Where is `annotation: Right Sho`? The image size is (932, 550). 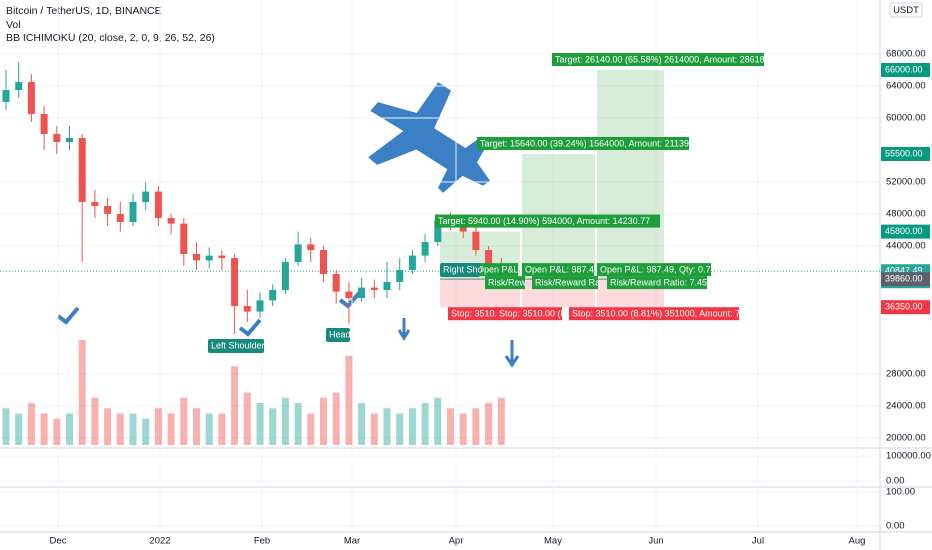 annotation: Right Sho is located at coordinates (463, 269).